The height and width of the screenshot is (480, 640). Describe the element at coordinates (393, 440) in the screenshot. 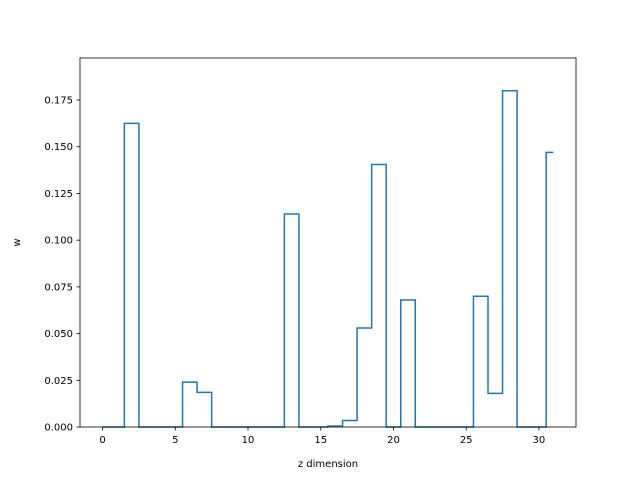

I see `x-tick-label: 20` at that location.